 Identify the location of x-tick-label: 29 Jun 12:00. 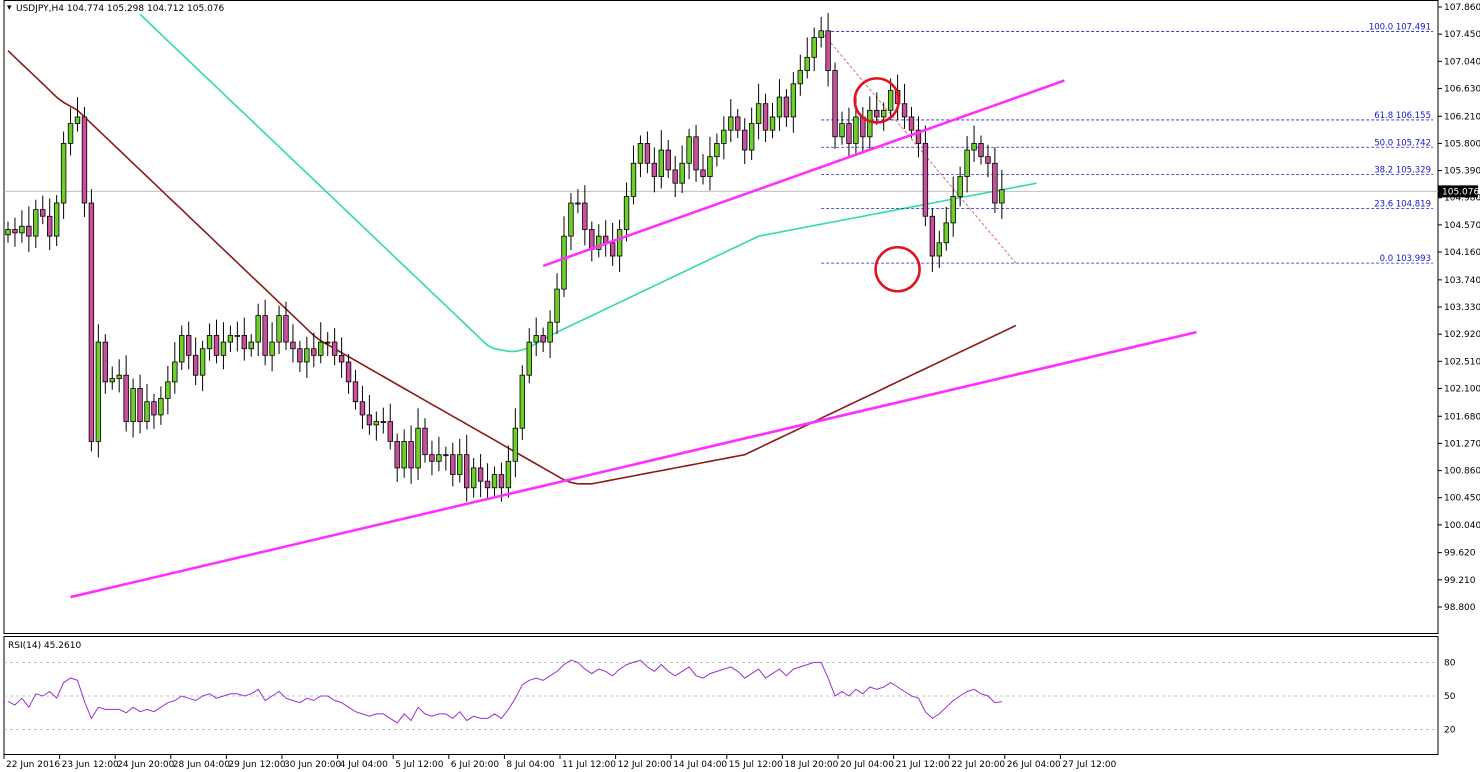
(256, 765).